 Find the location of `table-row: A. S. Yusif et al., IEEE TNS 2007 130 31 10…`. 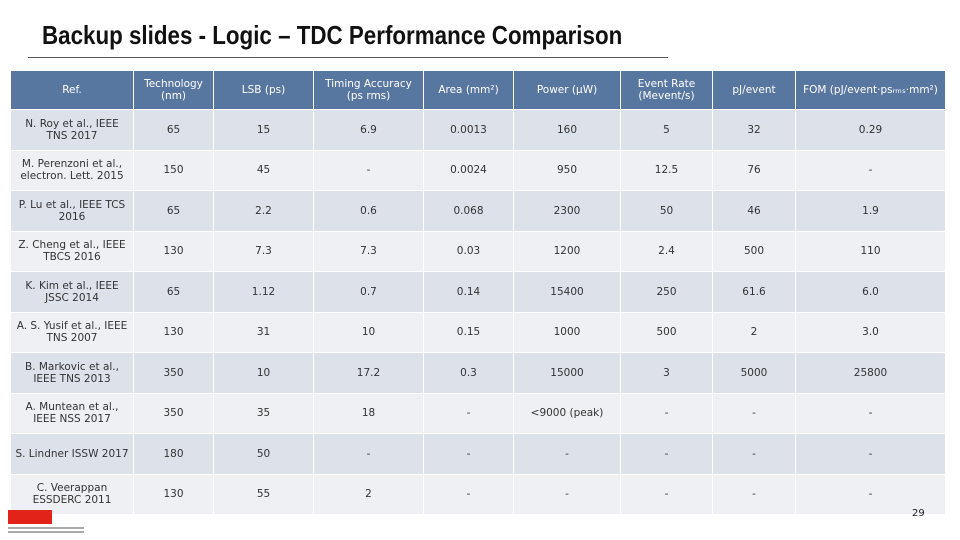

table-row: A. S. Yusif et al., IEEE TNS 2007 130 31 10… is located at coordinates (478, 332).